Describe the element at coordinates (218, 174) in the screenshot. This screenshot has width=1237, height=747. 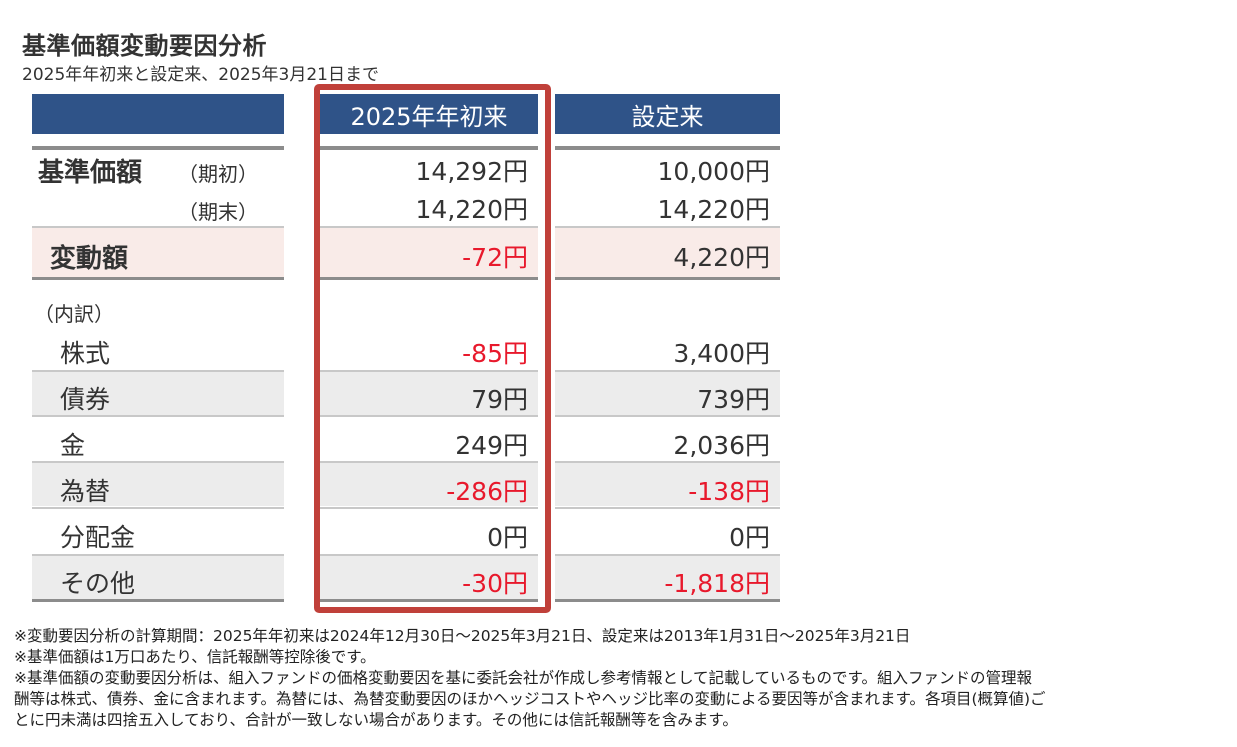
I see `nav-start-label: （期初）` at that location.